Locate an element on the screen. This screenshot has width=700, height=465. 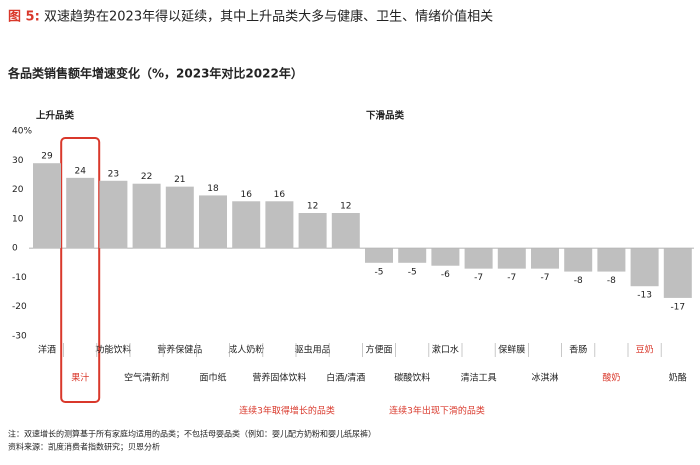
value-label: 23 is located at coordinates (113, 174).